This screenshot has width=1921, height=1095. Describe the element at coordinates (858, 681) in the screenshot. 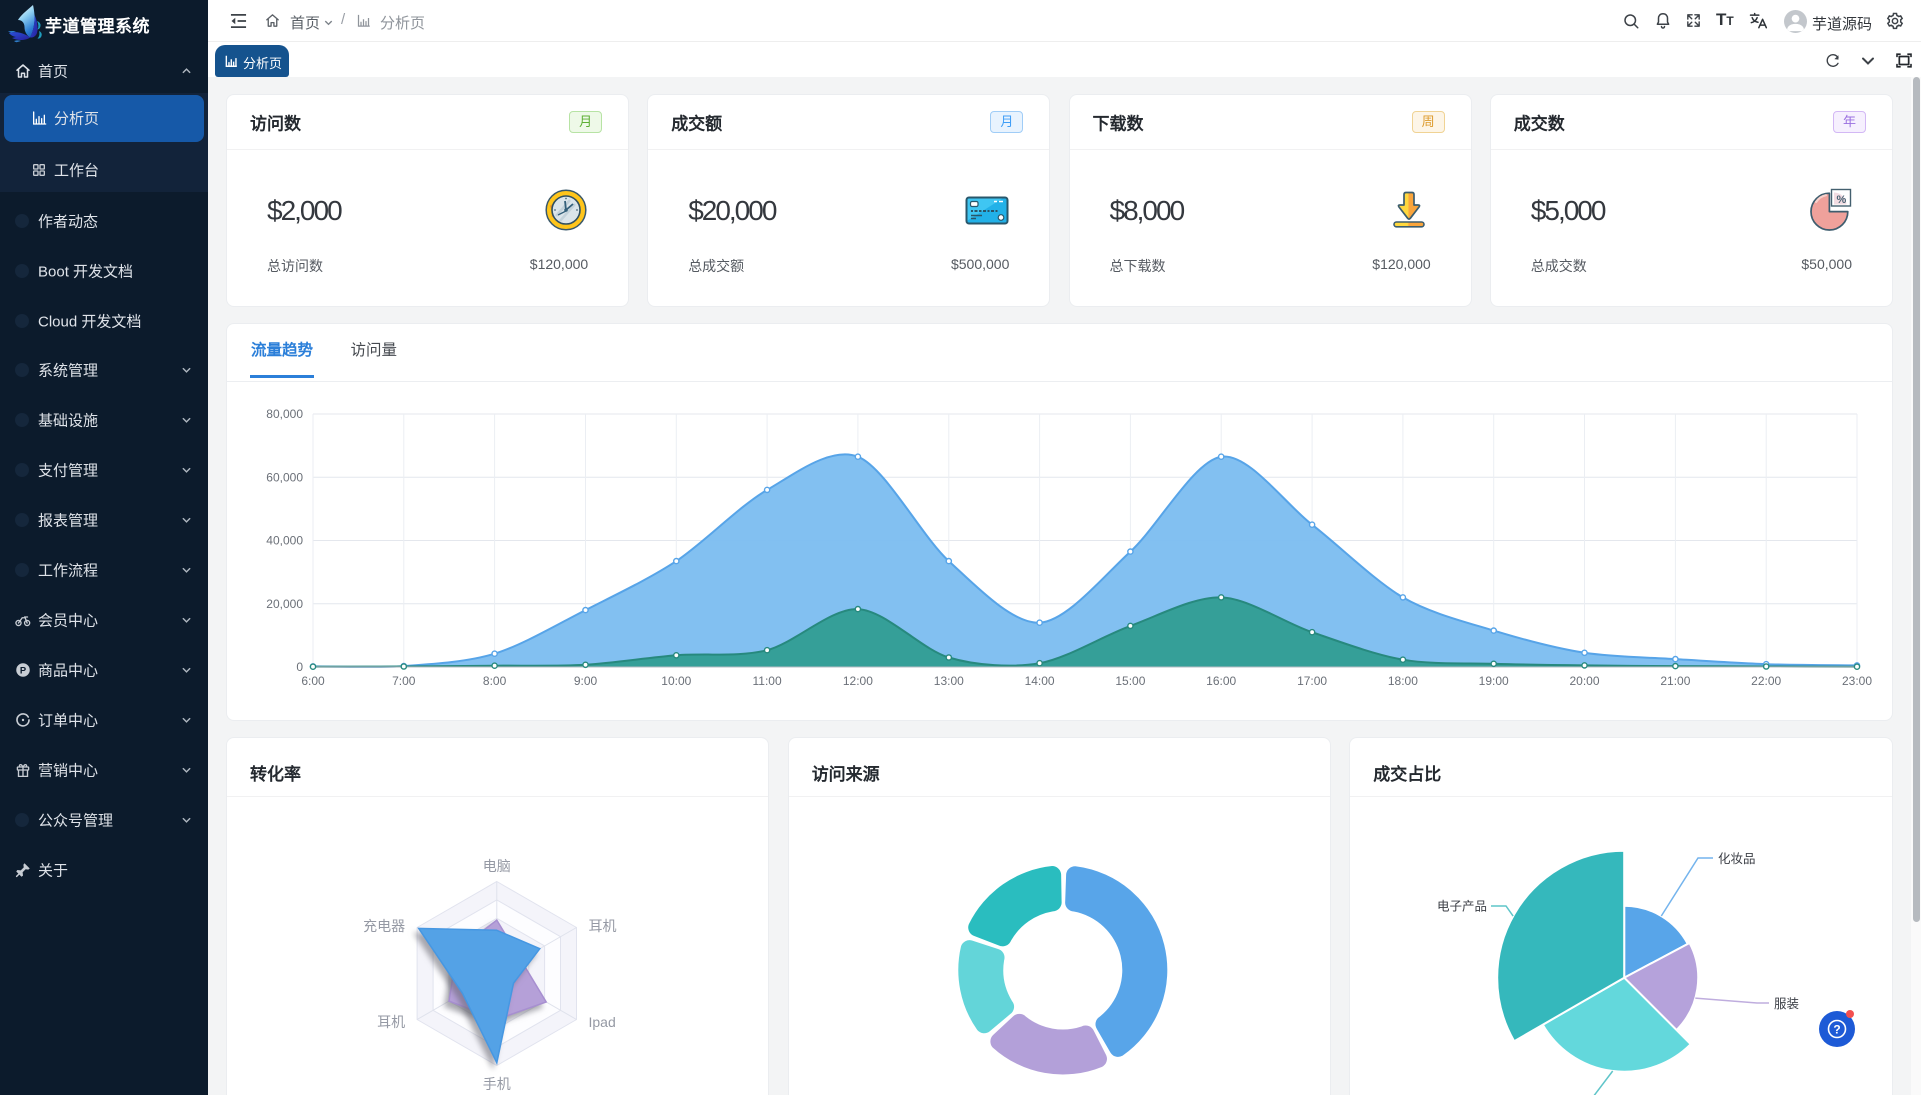

I see `svg-text: 12:00` at that location.